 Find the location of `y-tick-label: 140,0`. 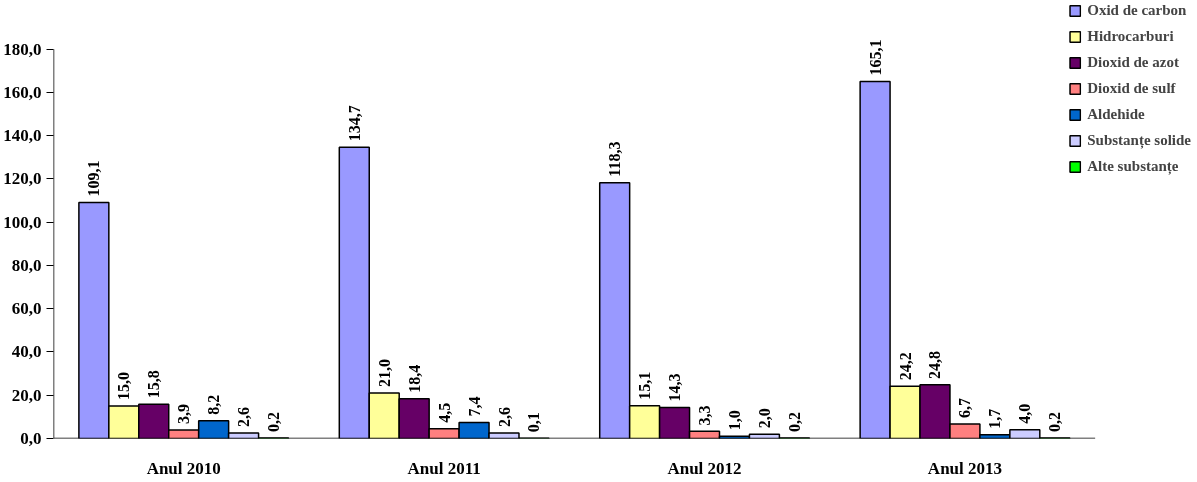

y-tick-label: 140,0 is located at coordinates (22, 136).